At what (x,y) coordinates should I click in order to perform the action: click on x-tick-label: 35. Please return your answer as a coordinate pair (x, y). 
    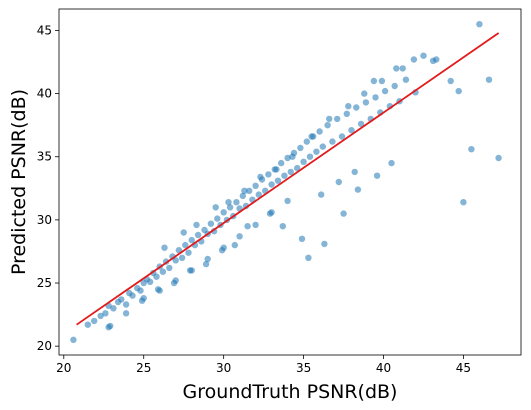
    Looking at the image, I should click on (303, 368).